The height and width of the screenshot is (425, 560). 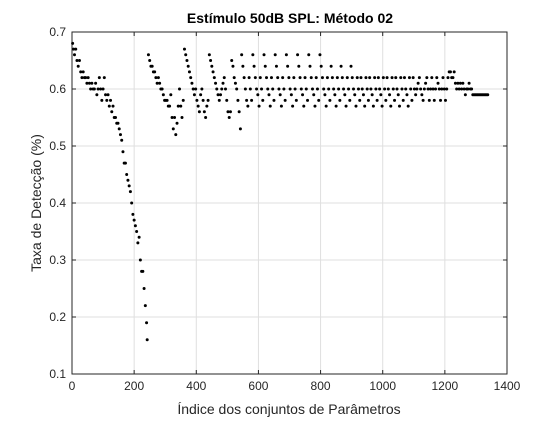 What do you see at coordinates (57, 260) in the screenshot?
I see `y-tick-label: 0.3` at bounding box center [57, 260].